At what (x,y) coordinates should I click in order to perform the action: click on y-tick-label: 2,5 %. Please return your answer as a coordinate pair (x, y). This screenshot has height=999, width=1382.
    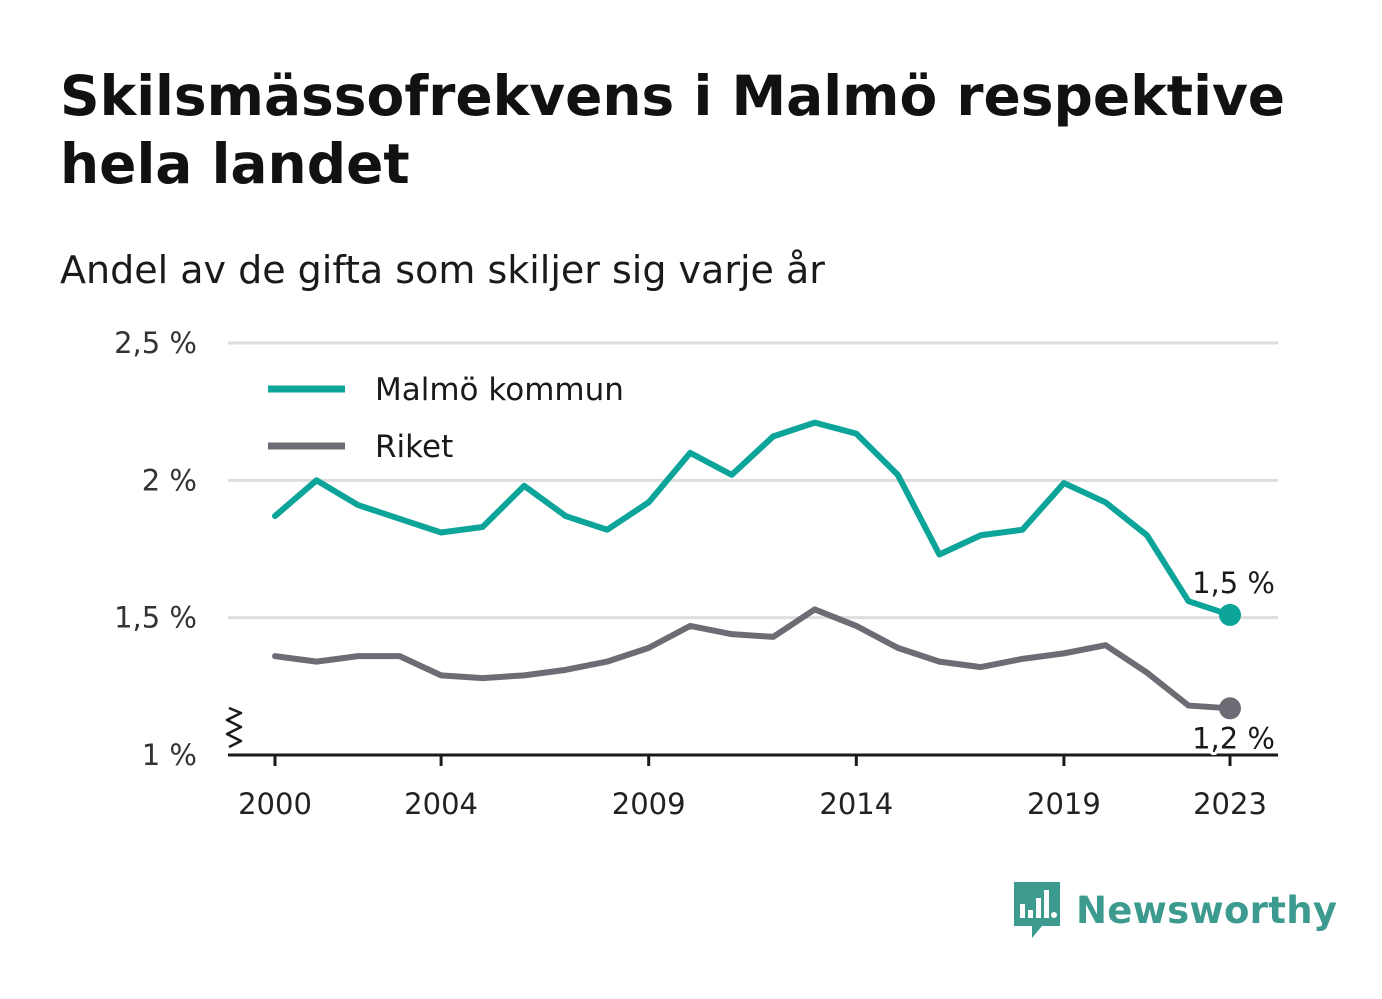
    Looking at the image, I should click on (155, 343).